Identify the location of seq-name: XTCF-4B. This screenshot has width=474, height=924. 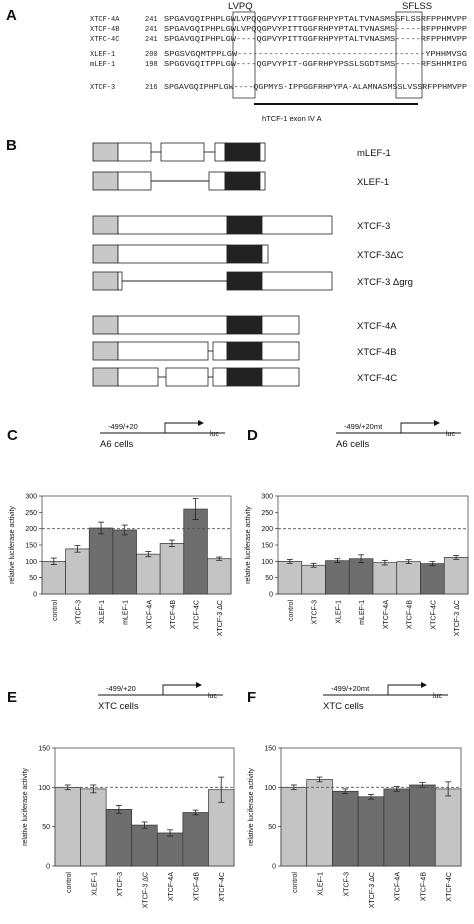
(104, 30).